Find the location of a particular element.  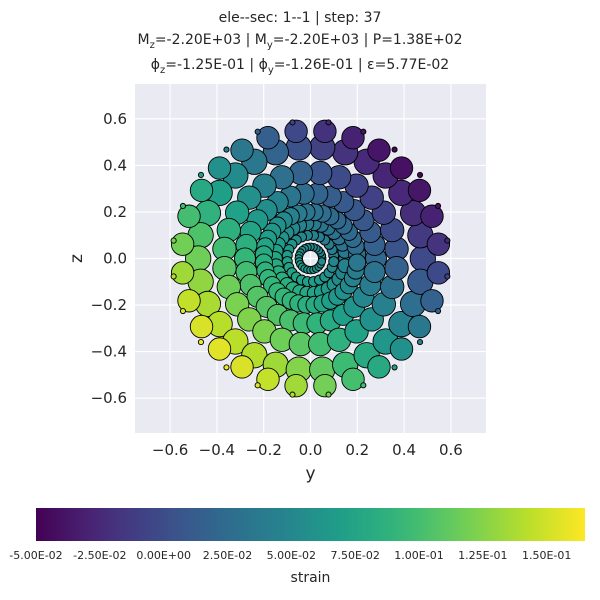

y-tick-label: 0.0 is located at coordinates (115, 259).